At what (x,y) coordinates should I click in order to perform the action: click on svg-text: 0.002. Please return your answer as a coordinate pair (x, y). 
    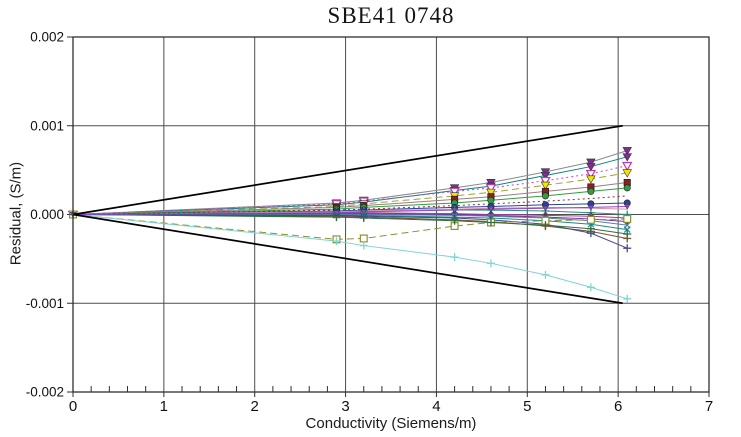
    Looking at the image, I should click on (47, 37).